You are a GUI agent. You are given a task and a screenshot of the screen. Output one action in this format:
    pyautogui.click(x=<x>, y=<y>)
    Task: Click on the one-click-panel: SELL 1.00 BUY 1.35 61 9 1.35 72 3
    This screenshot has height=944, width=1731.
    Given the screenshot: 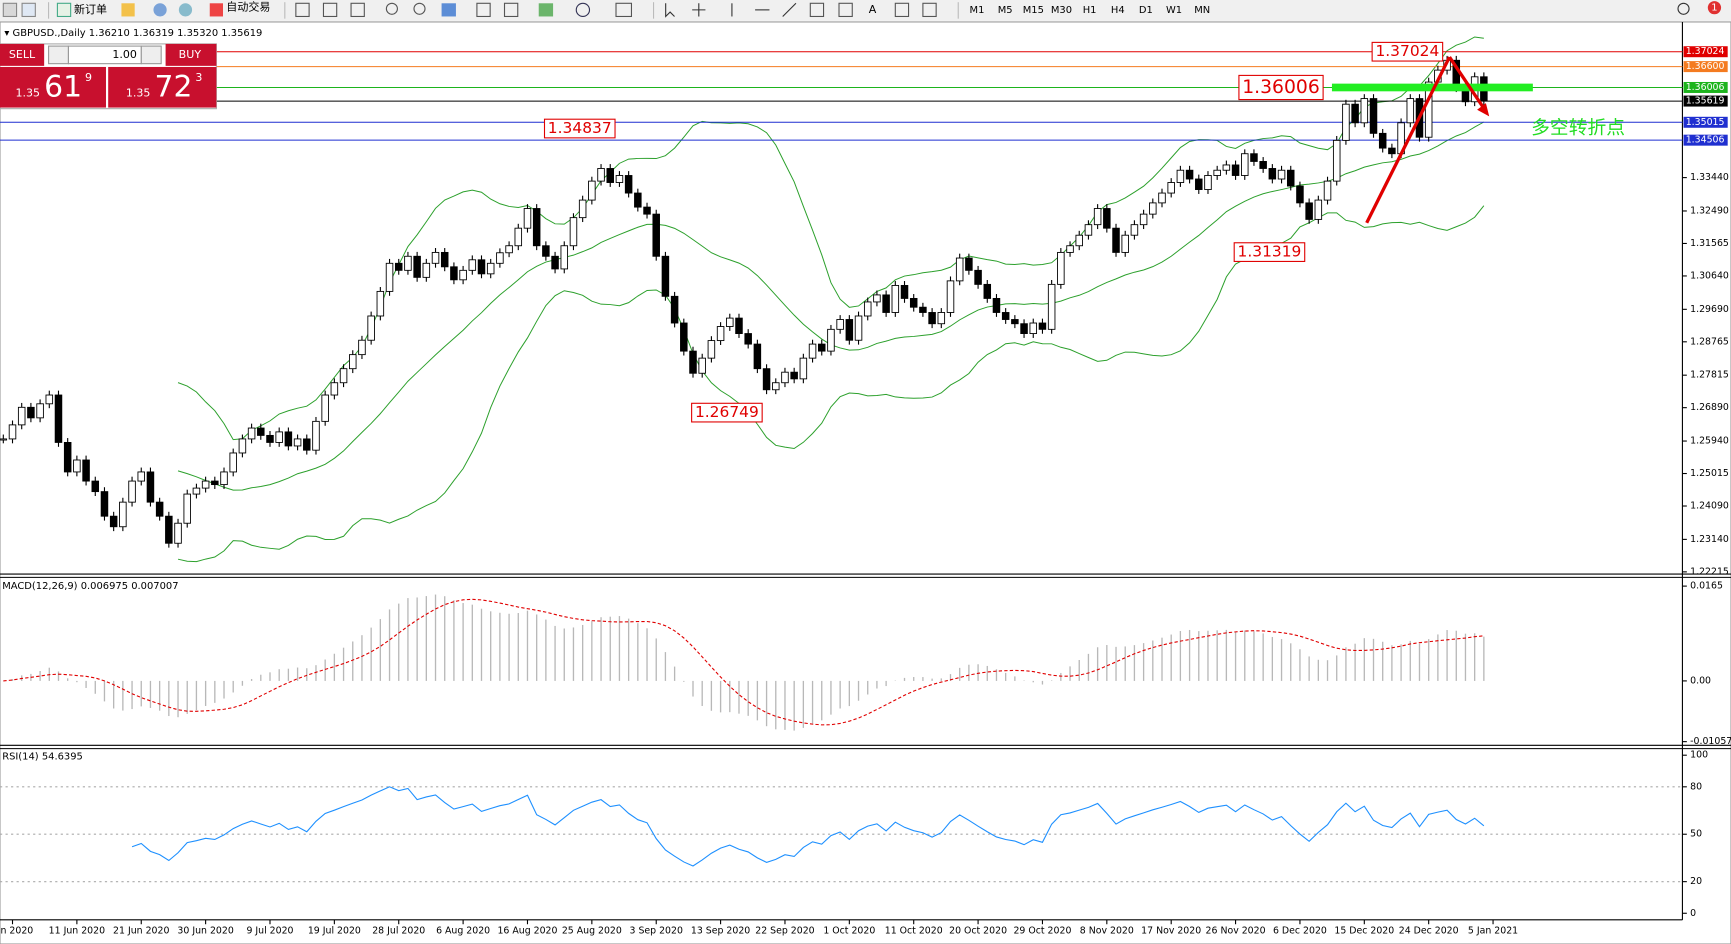 What is the action you would take?
    pyautogui.click(x=108, y=76)
    